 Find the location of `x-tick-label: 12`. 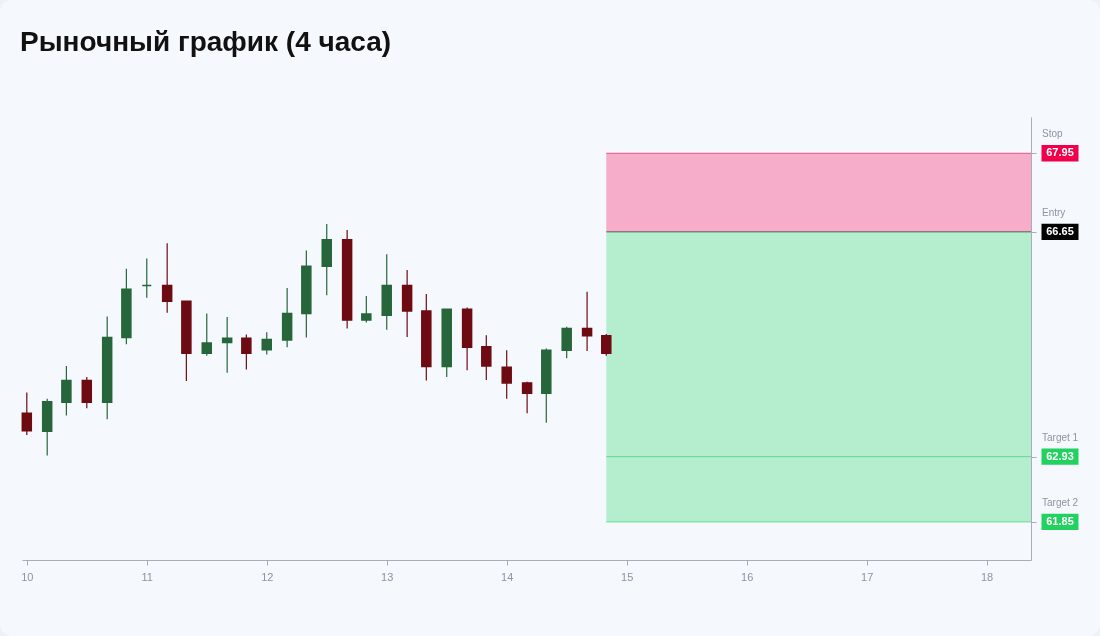

x-tick-label: 12 is located at coordinates (267, 576).